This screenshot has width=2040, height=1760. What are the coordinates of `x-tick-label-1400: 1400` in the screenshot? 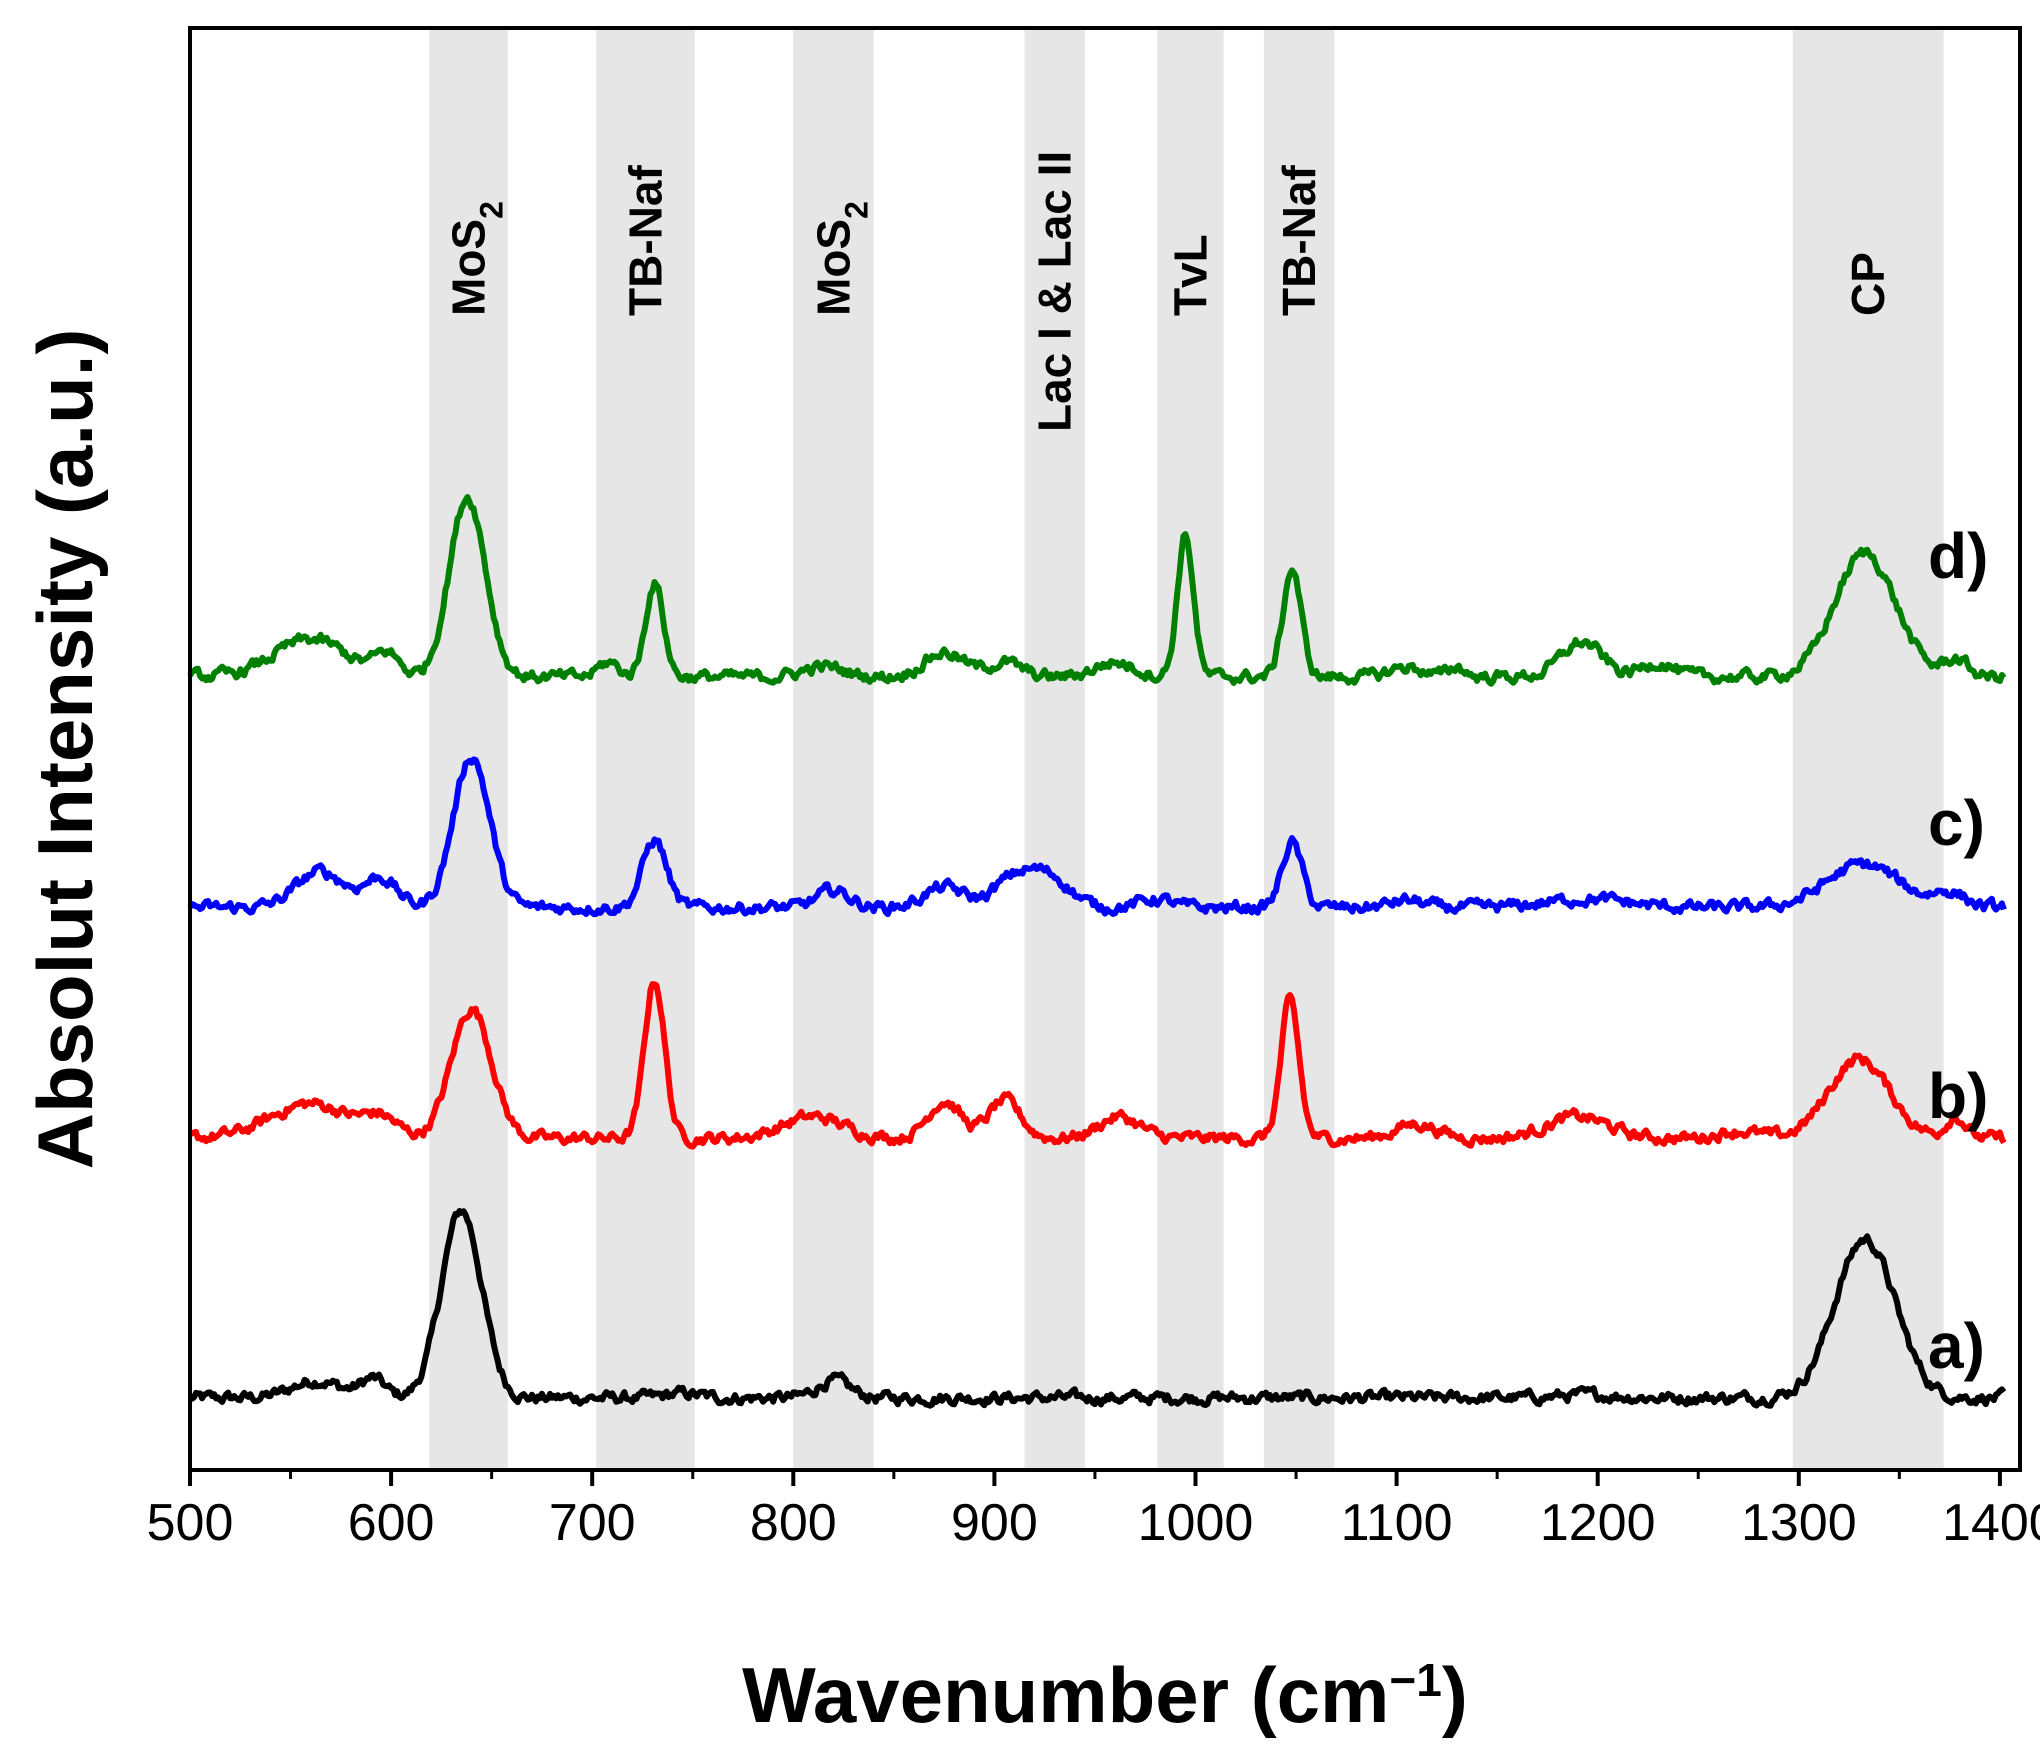 It's located at (1991, 1523).